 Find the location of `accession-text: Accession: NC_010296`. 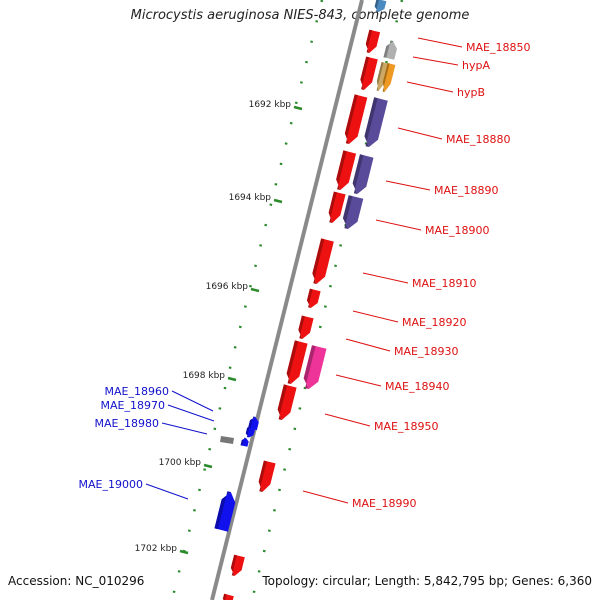

accession-text: Accession: NC_010296 is located at coordinates (76, 581).